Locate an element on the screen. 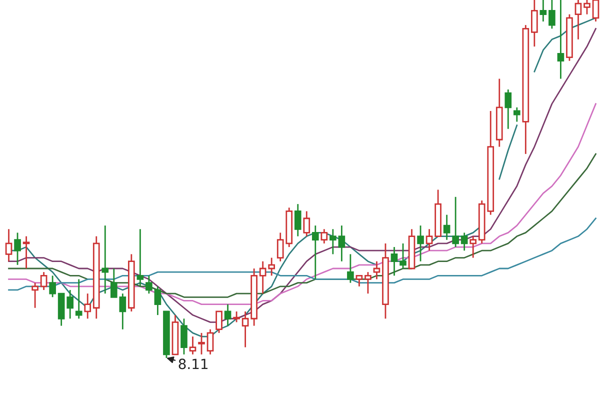  annotation: 8.11 is located at coordinates (193, 364).